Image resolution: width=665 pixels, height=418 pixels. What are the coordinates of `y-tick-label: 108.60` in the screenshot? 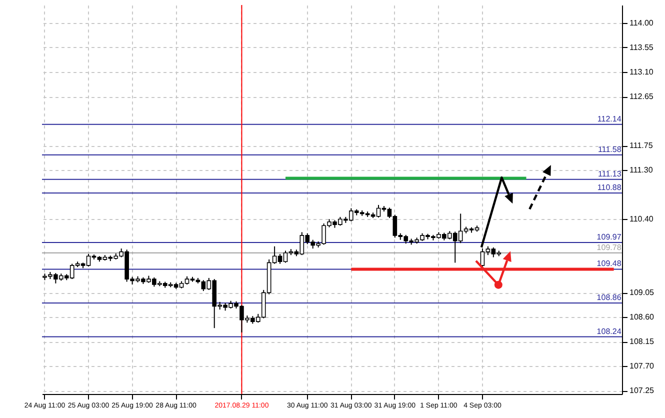 It's located at (642, 317).